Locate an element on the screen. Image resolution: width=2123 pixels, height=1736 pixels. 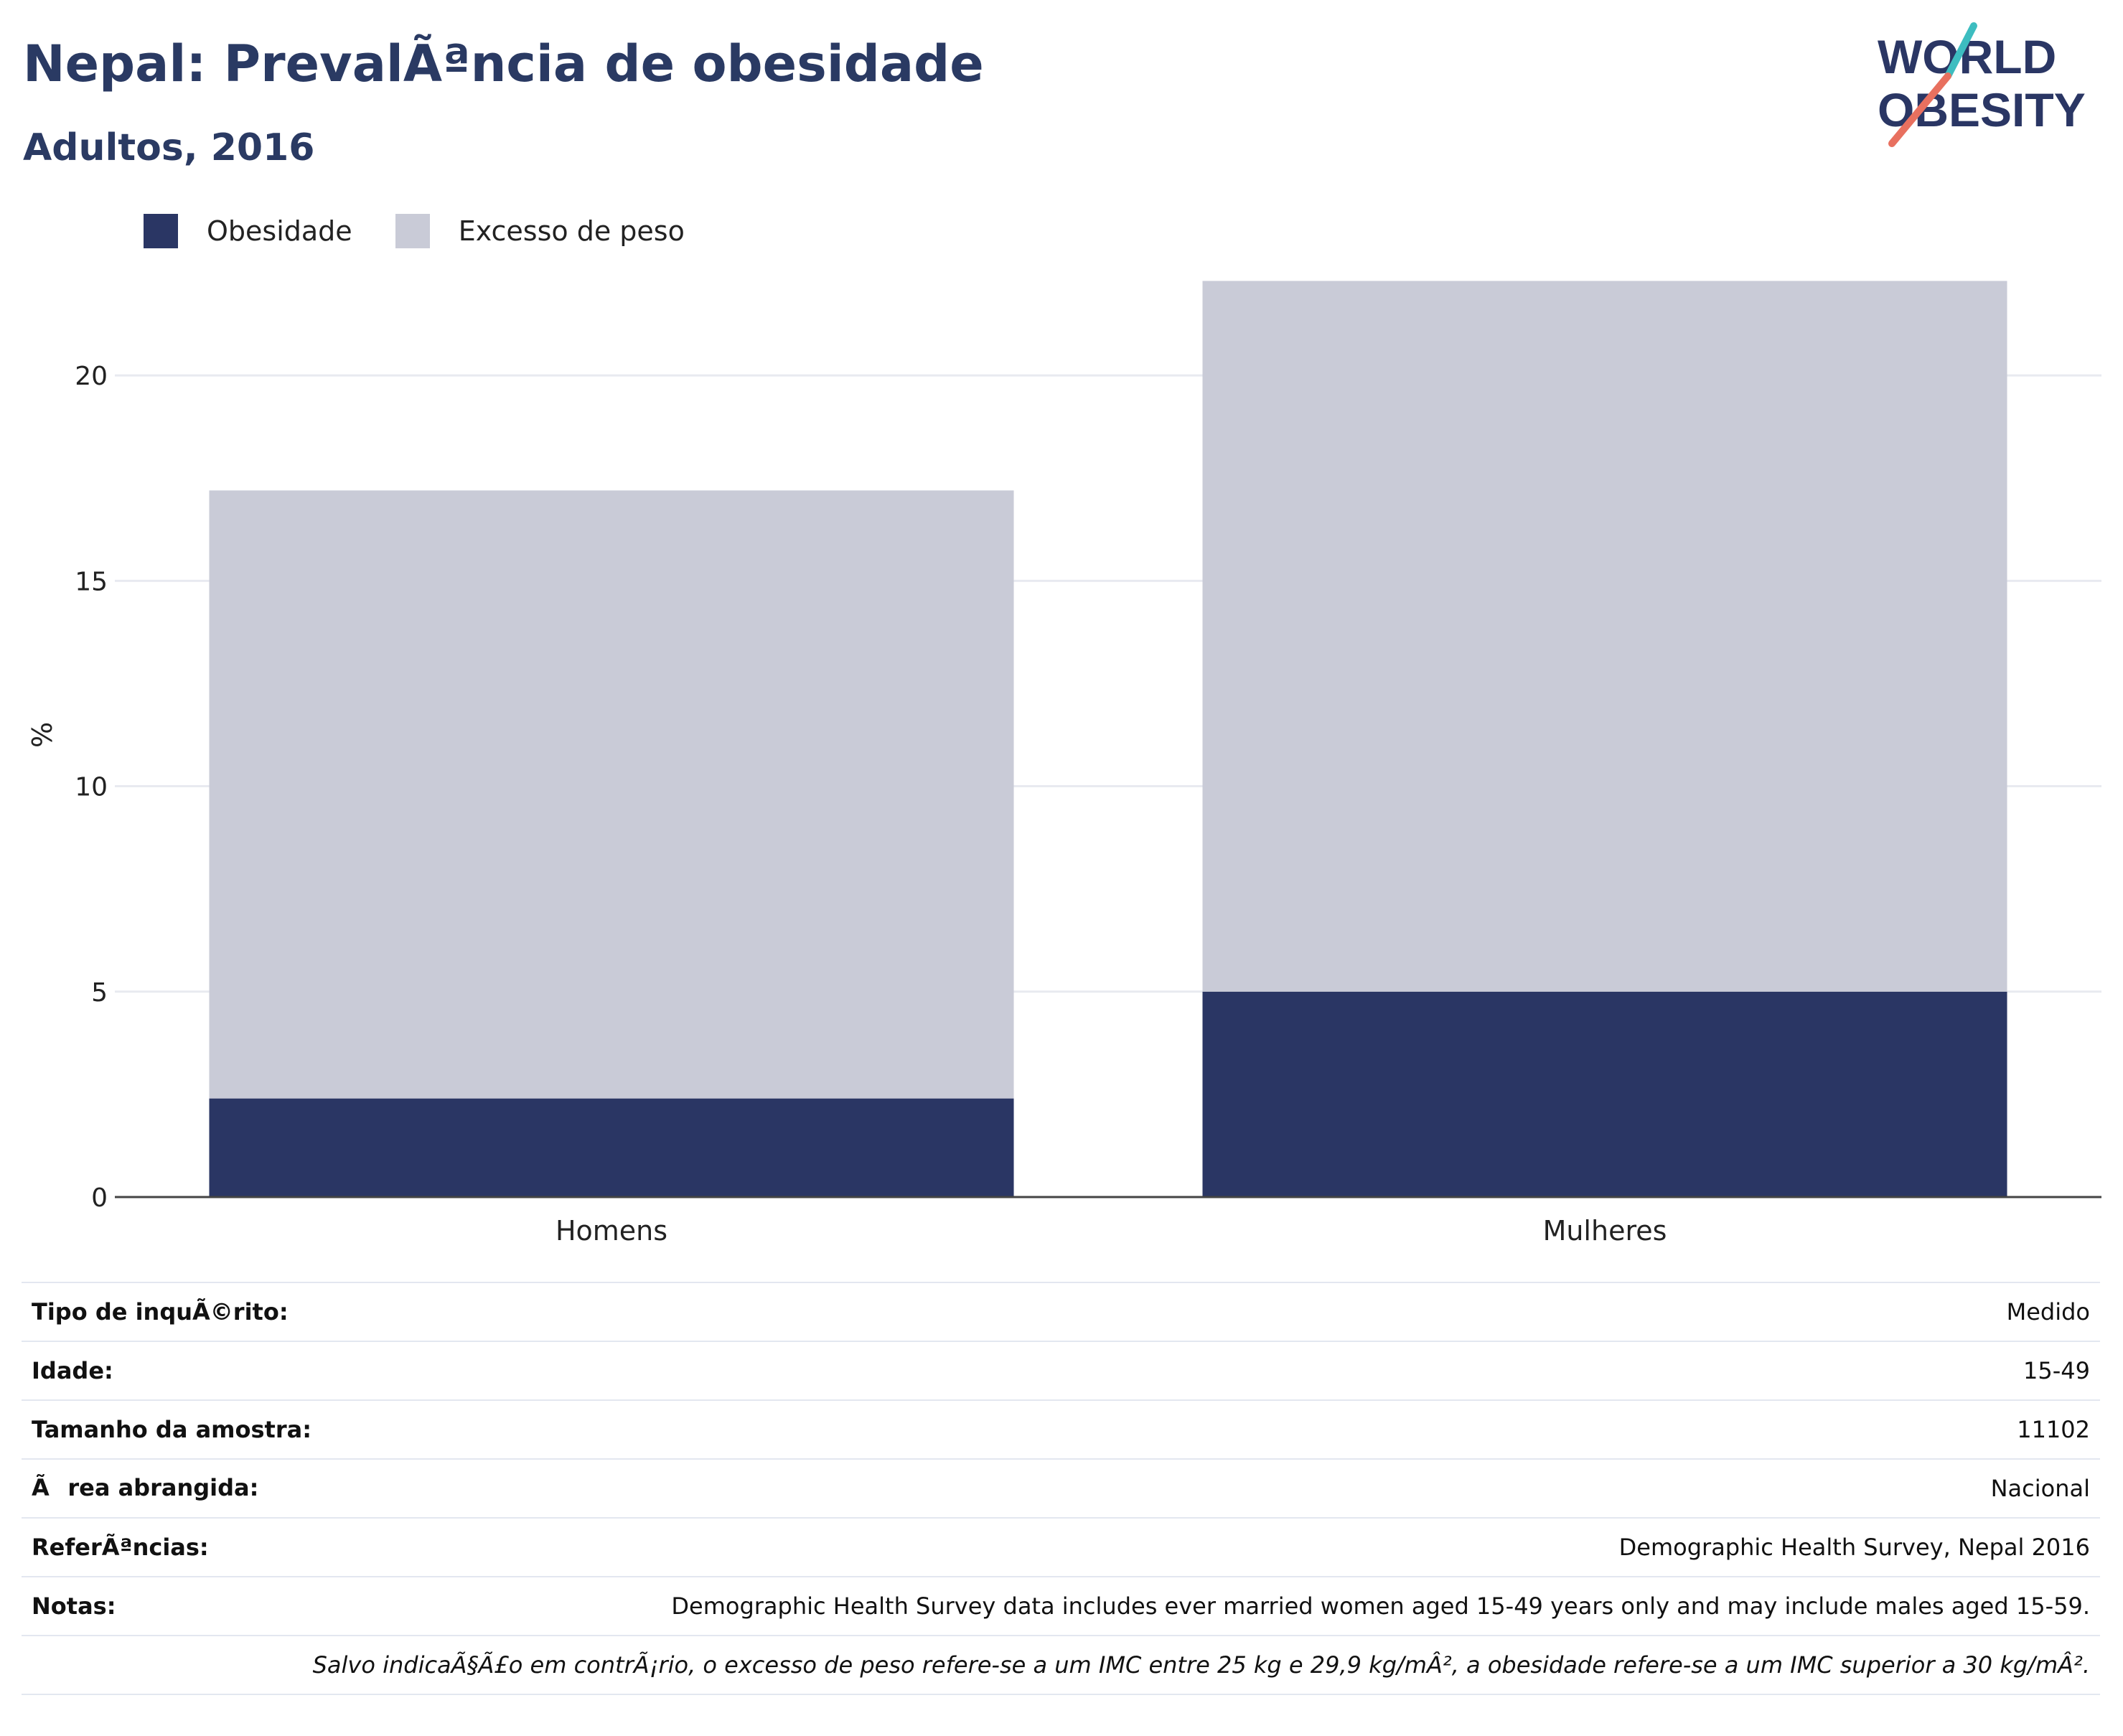
meta-label: ReferÃªncias: is located at coordinates (201, 1547).